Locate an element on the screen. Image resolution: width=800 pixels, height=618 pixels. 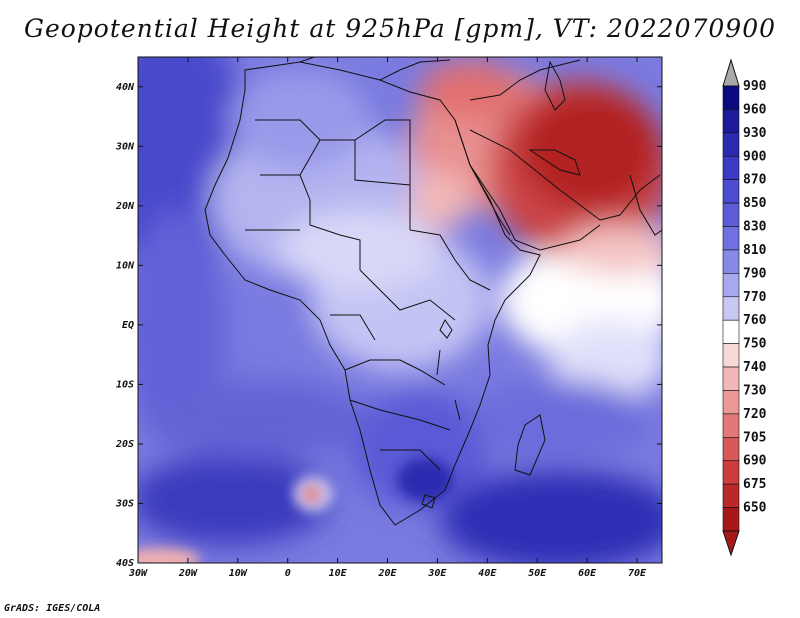
colorbar-label: 810 is located at coordinates (755, 250).